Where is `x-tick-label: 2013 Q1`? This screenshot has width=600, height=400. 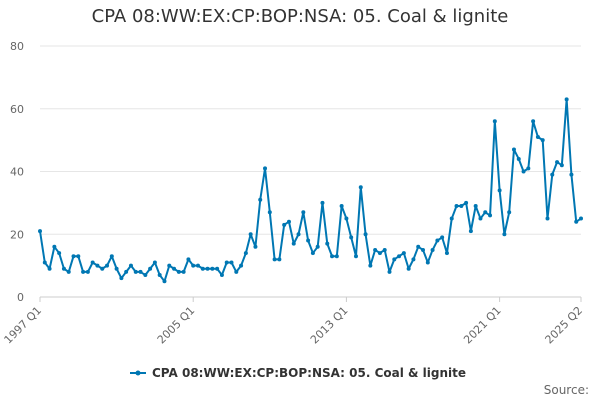
x-tick-label: 2013 Q1 is located at coordinates (329, 325).